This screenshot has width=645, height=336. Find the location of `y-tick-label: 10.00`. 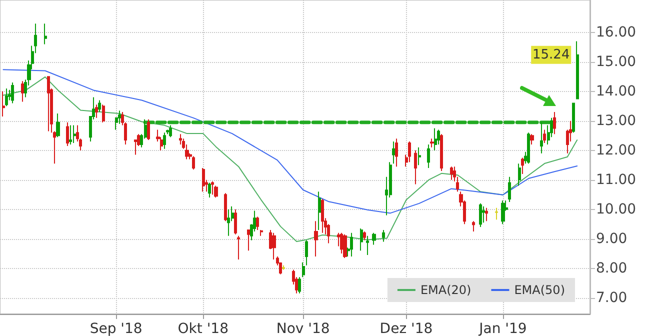

y-tick-label: 10.00 is located at coordinates (616, 209).